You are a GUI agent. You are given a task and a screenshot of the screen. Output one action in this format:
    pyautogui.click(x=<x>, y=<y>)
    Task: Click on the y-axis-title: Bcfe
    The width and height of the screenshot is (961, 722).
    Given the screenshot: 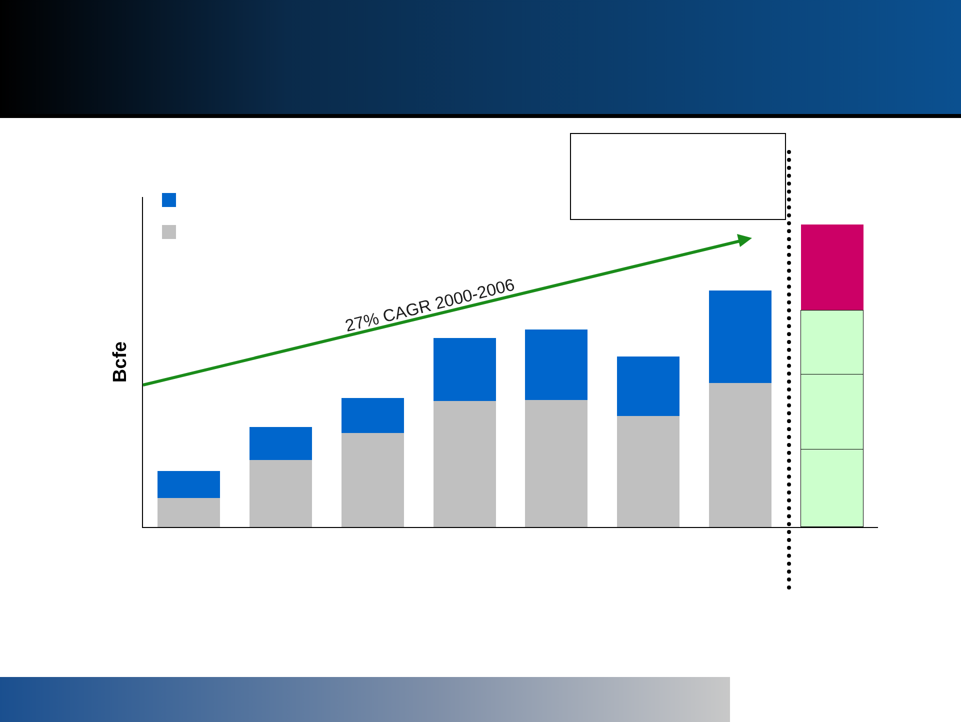 What is the action you would take?
    pyautogui.click(x=120, y=362)
    